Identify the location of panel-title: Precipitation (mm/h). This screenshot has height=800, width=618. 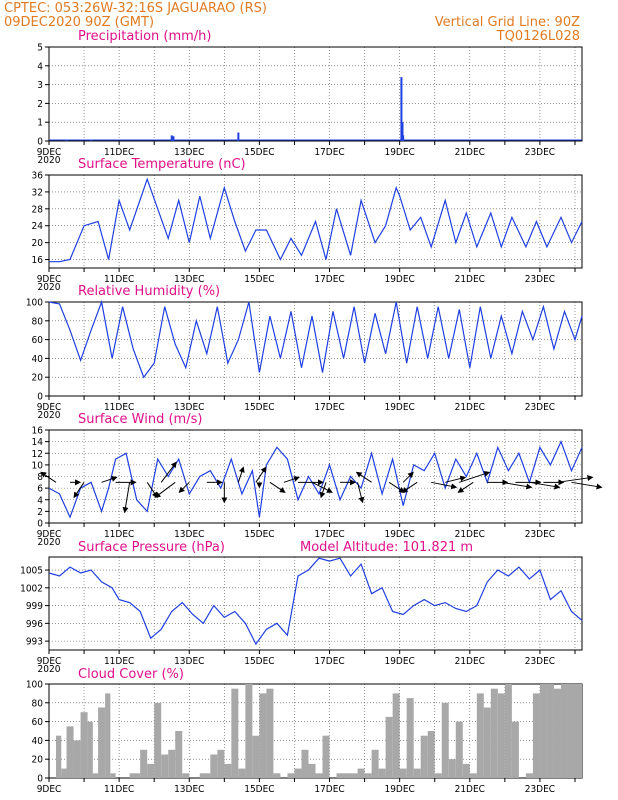
(144, 36).